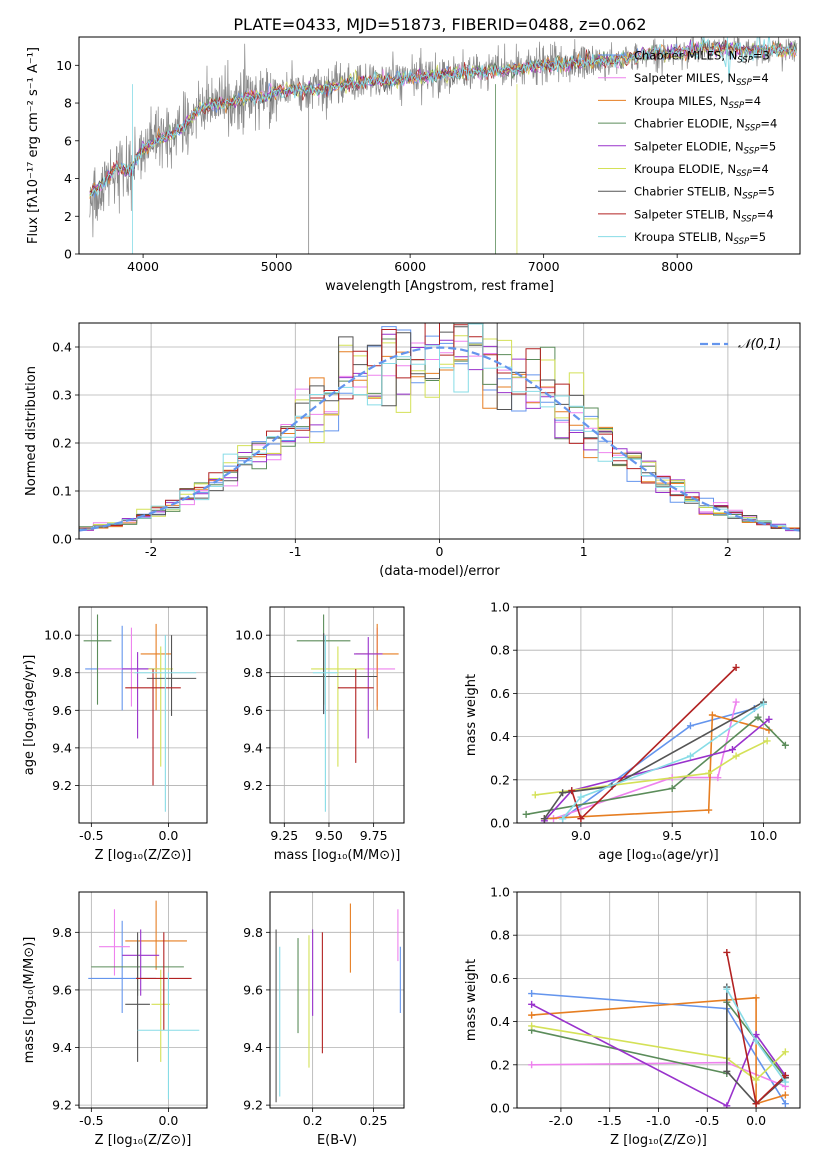  What do you see at coordinates (253, 785) in the screenshot?
I see `y-tick-label: 9.2` at bounding box center [253, 785].